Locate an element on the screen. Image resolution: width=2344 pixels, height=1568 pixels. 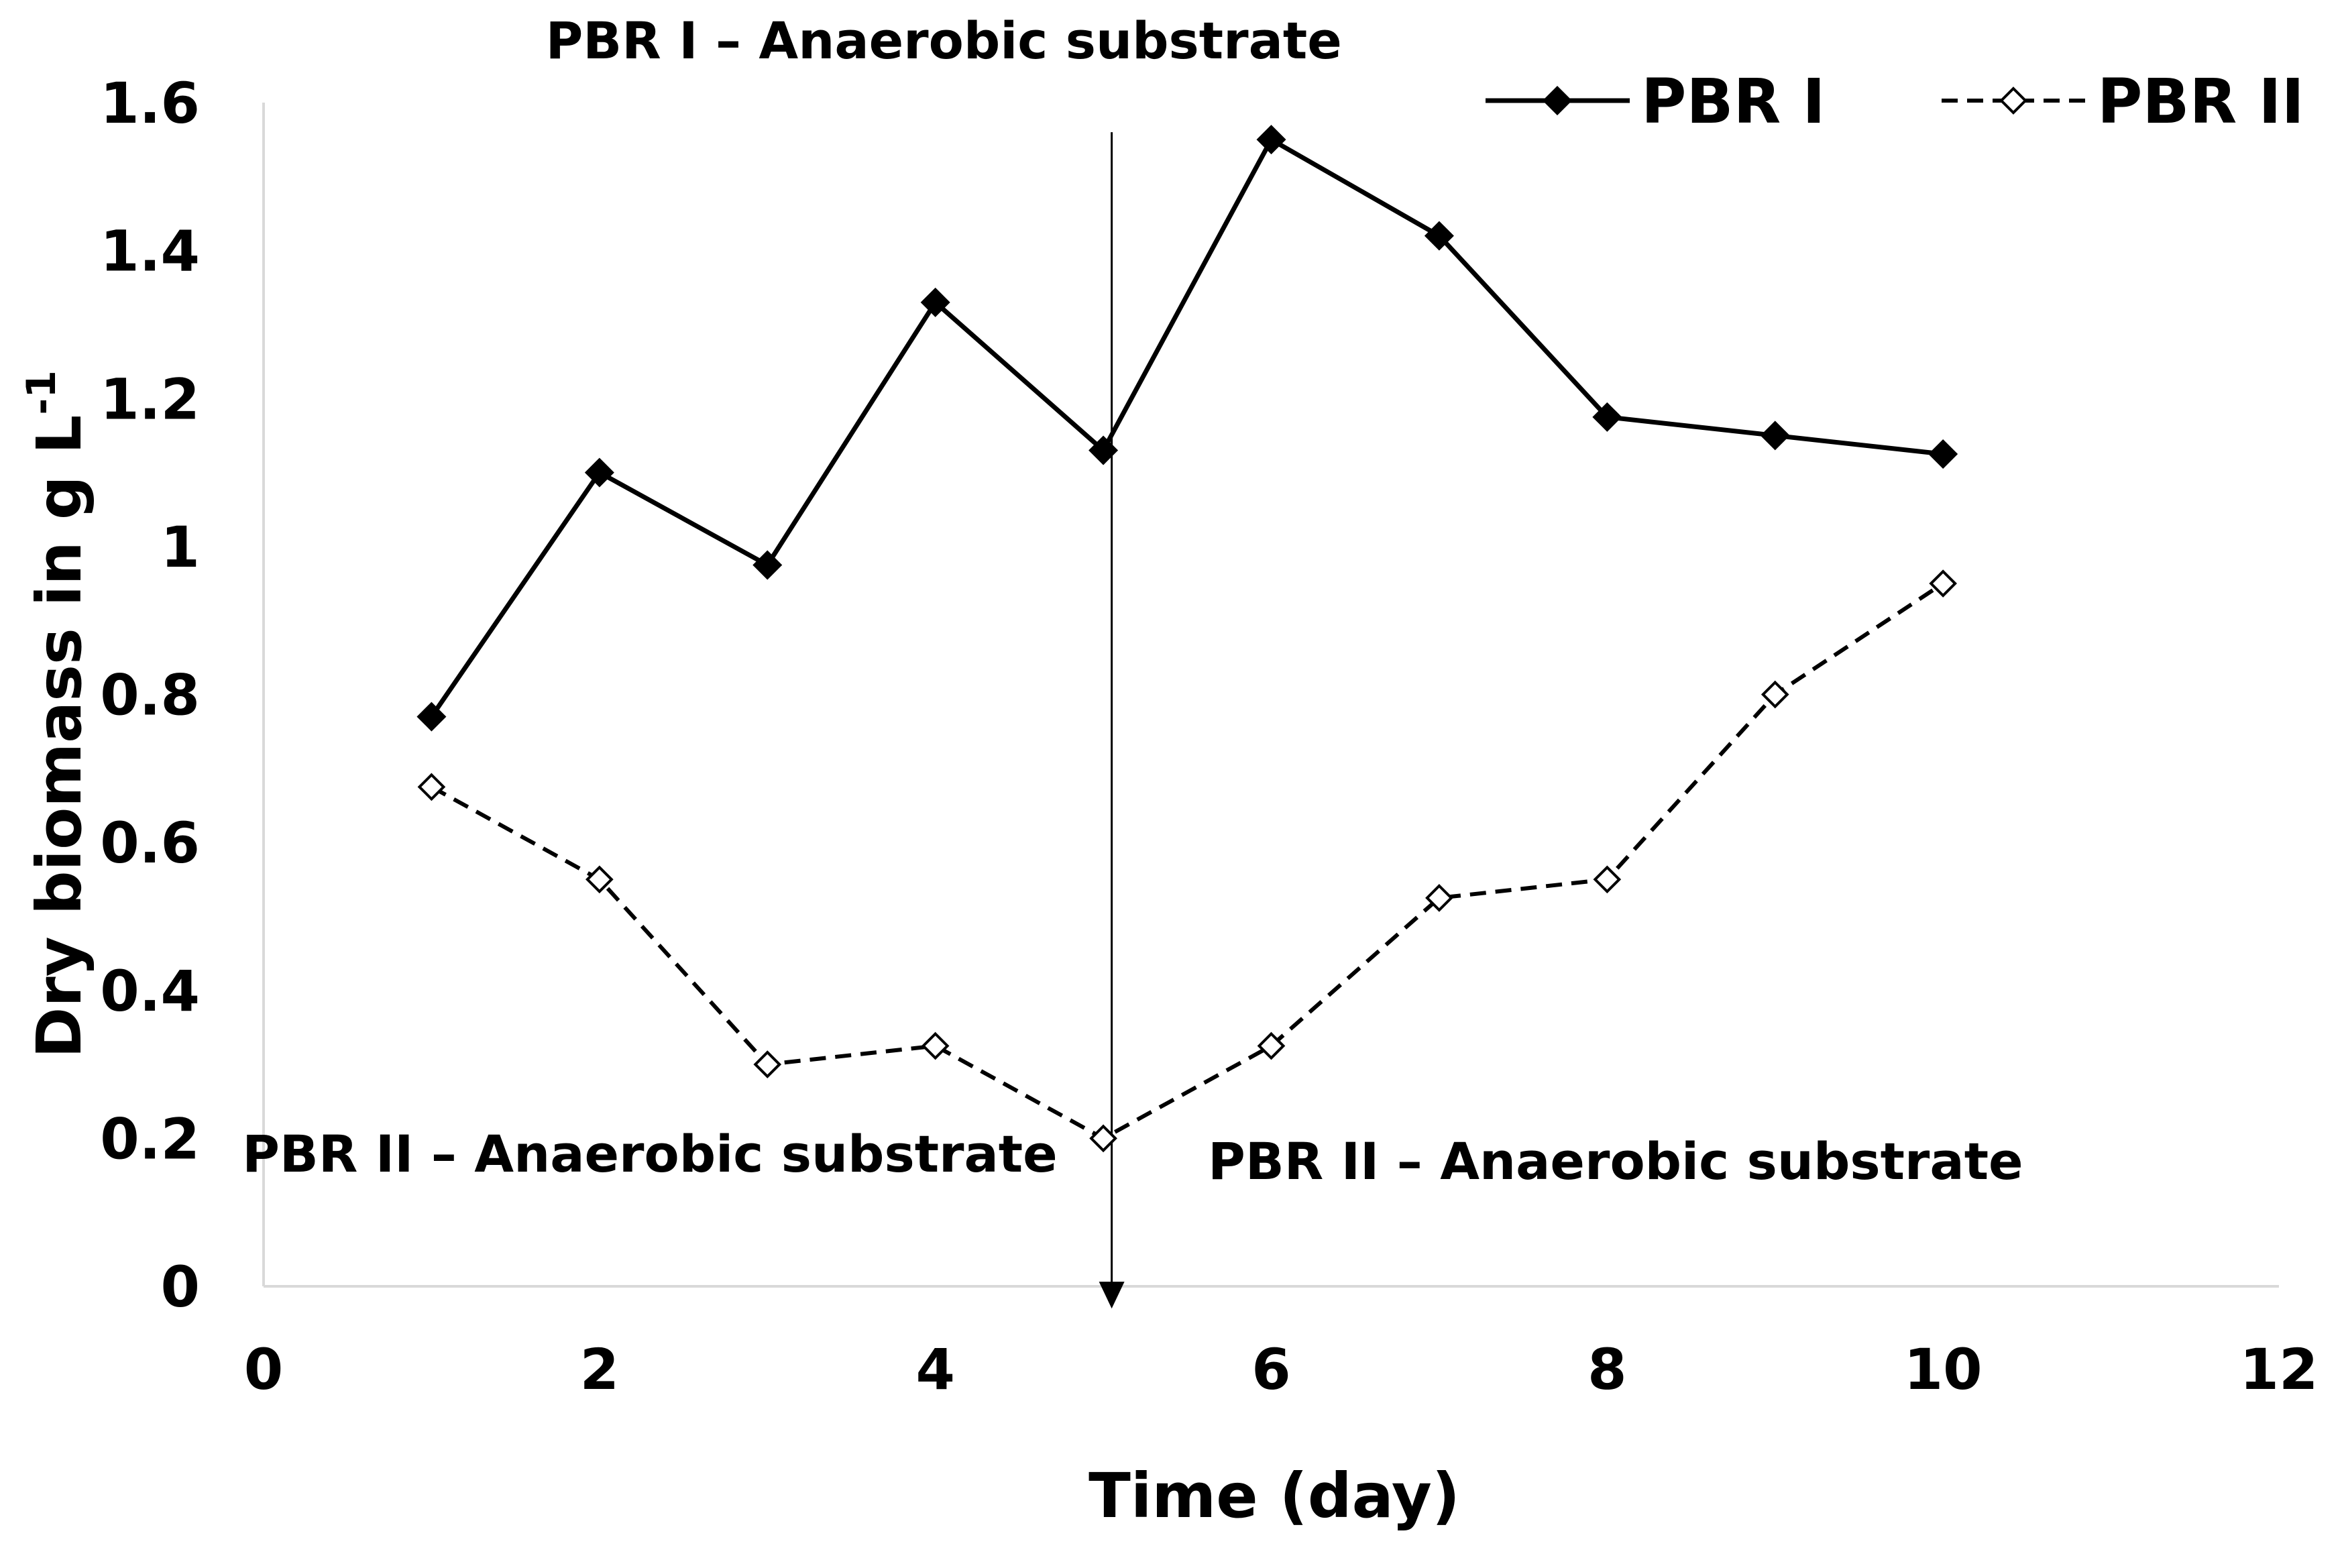
annotation-left: PBR II – Anaerobic substrate is located at coordinates (649, 1154).